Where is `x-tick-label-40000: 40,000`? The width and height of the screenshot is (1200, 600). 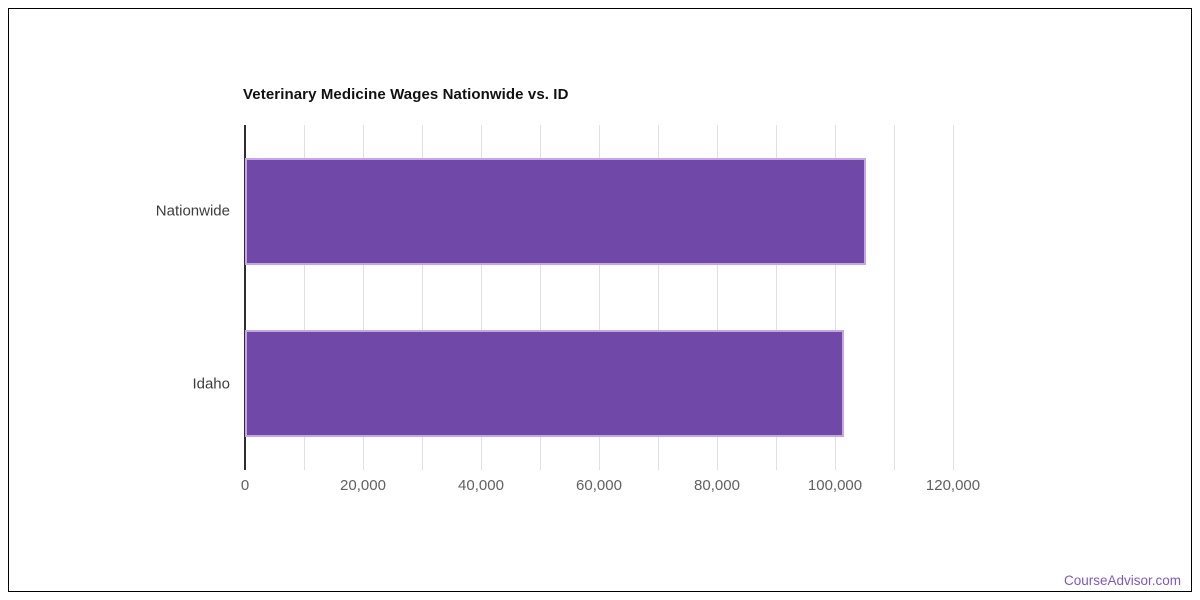 x-tick-label-40000: 40,000 is located at coordinates (481, 485).